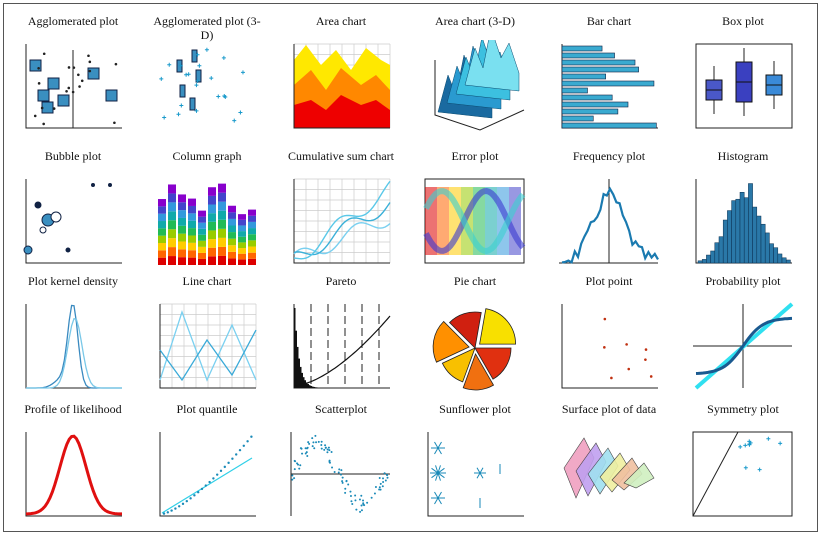 This screenshot has width=823, height=537. Describe the element at coordinates (73, 330) in the screenshot. I see `thumbnail: Plot kernel density` at that location.